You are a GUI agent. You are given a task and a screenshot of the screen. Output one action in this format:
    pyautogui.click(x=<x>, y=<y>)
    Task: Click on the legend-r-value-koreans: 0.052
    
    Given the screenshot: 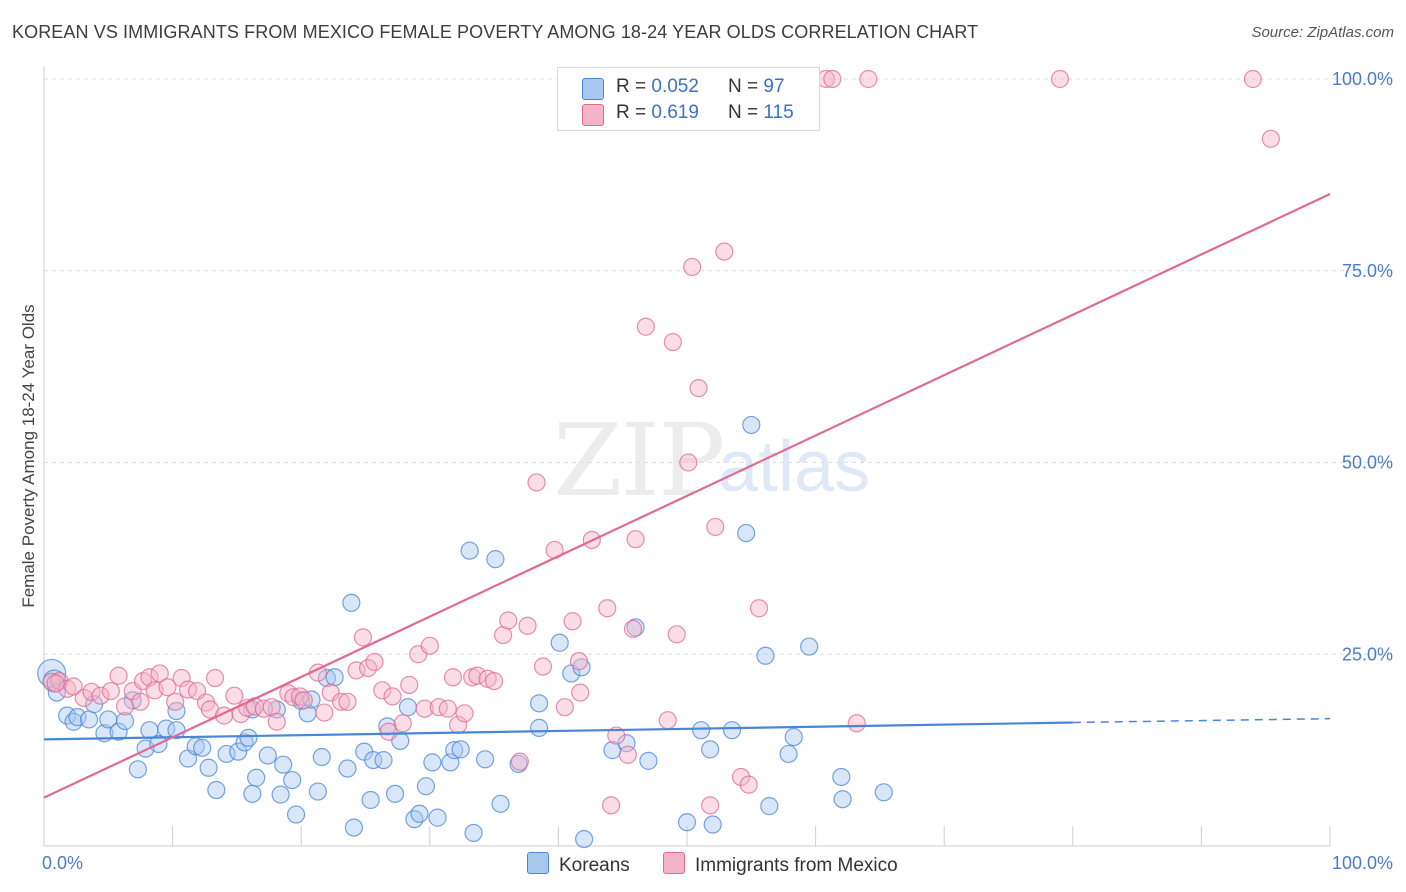 What is the action you would take?
    pyautogui.click(x=675, y=86)
    